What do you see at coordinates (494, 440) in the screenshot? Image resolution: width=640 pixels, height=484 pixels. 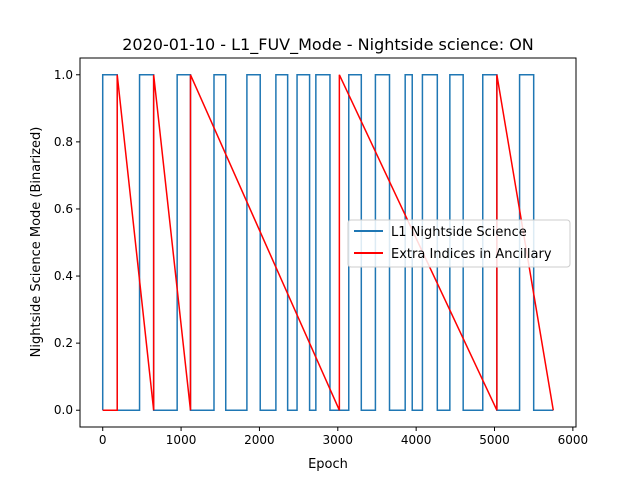 I see `x-tick-label: 5000` at bounding box center [494, 440].